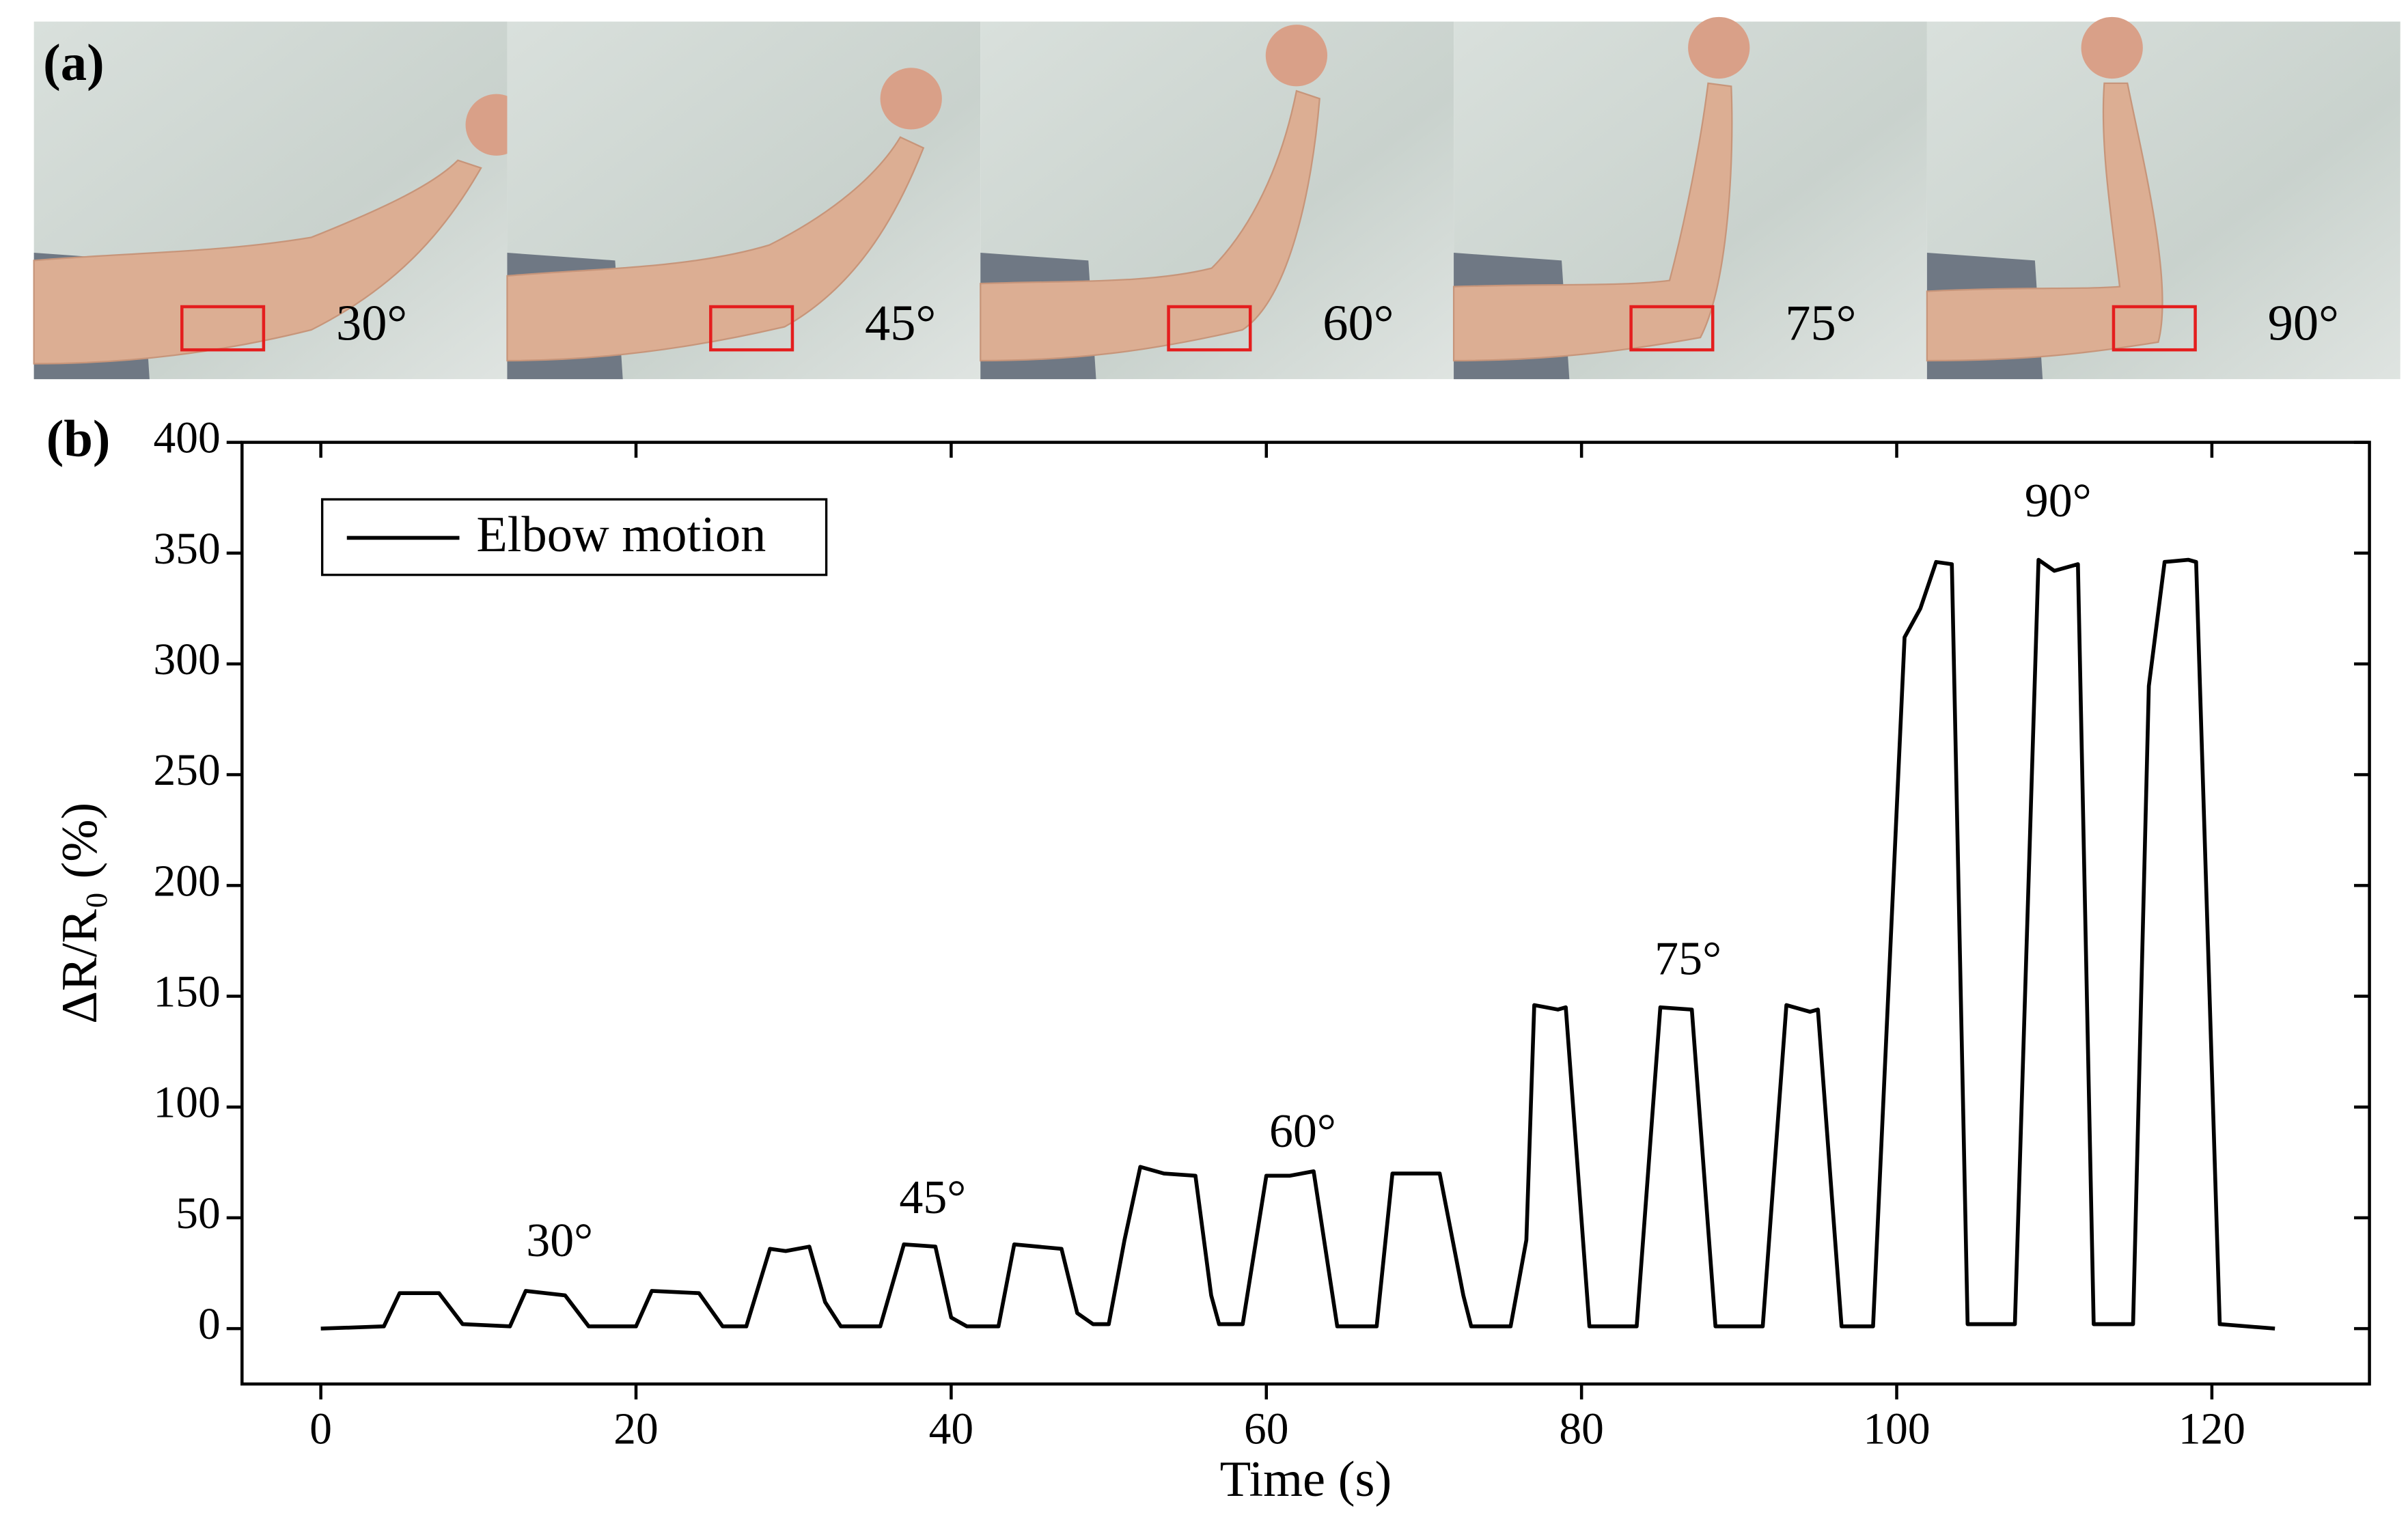 The height and width of the screenshot is (1515, 2408). I want to click on y-tick-label: 0, so click(209, 1324).